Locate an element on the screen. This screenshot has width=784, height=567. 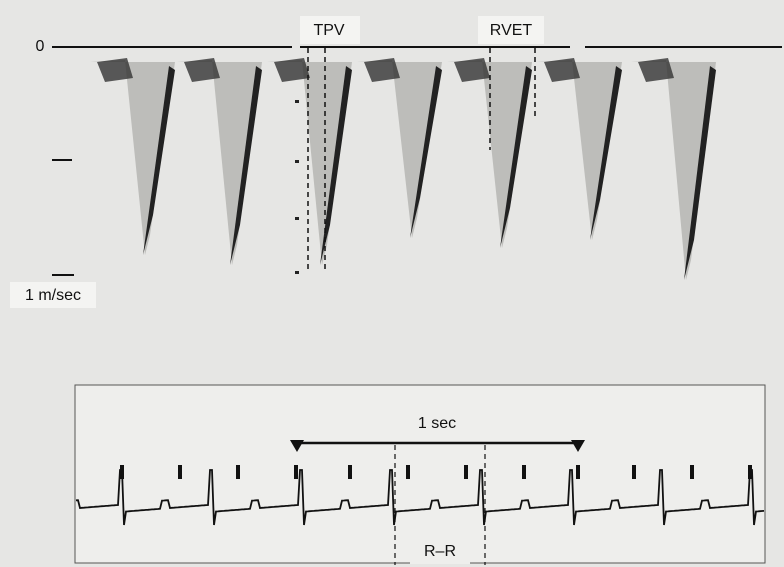
scale-label: 1 m/sec is located at coordinates (53, 295).